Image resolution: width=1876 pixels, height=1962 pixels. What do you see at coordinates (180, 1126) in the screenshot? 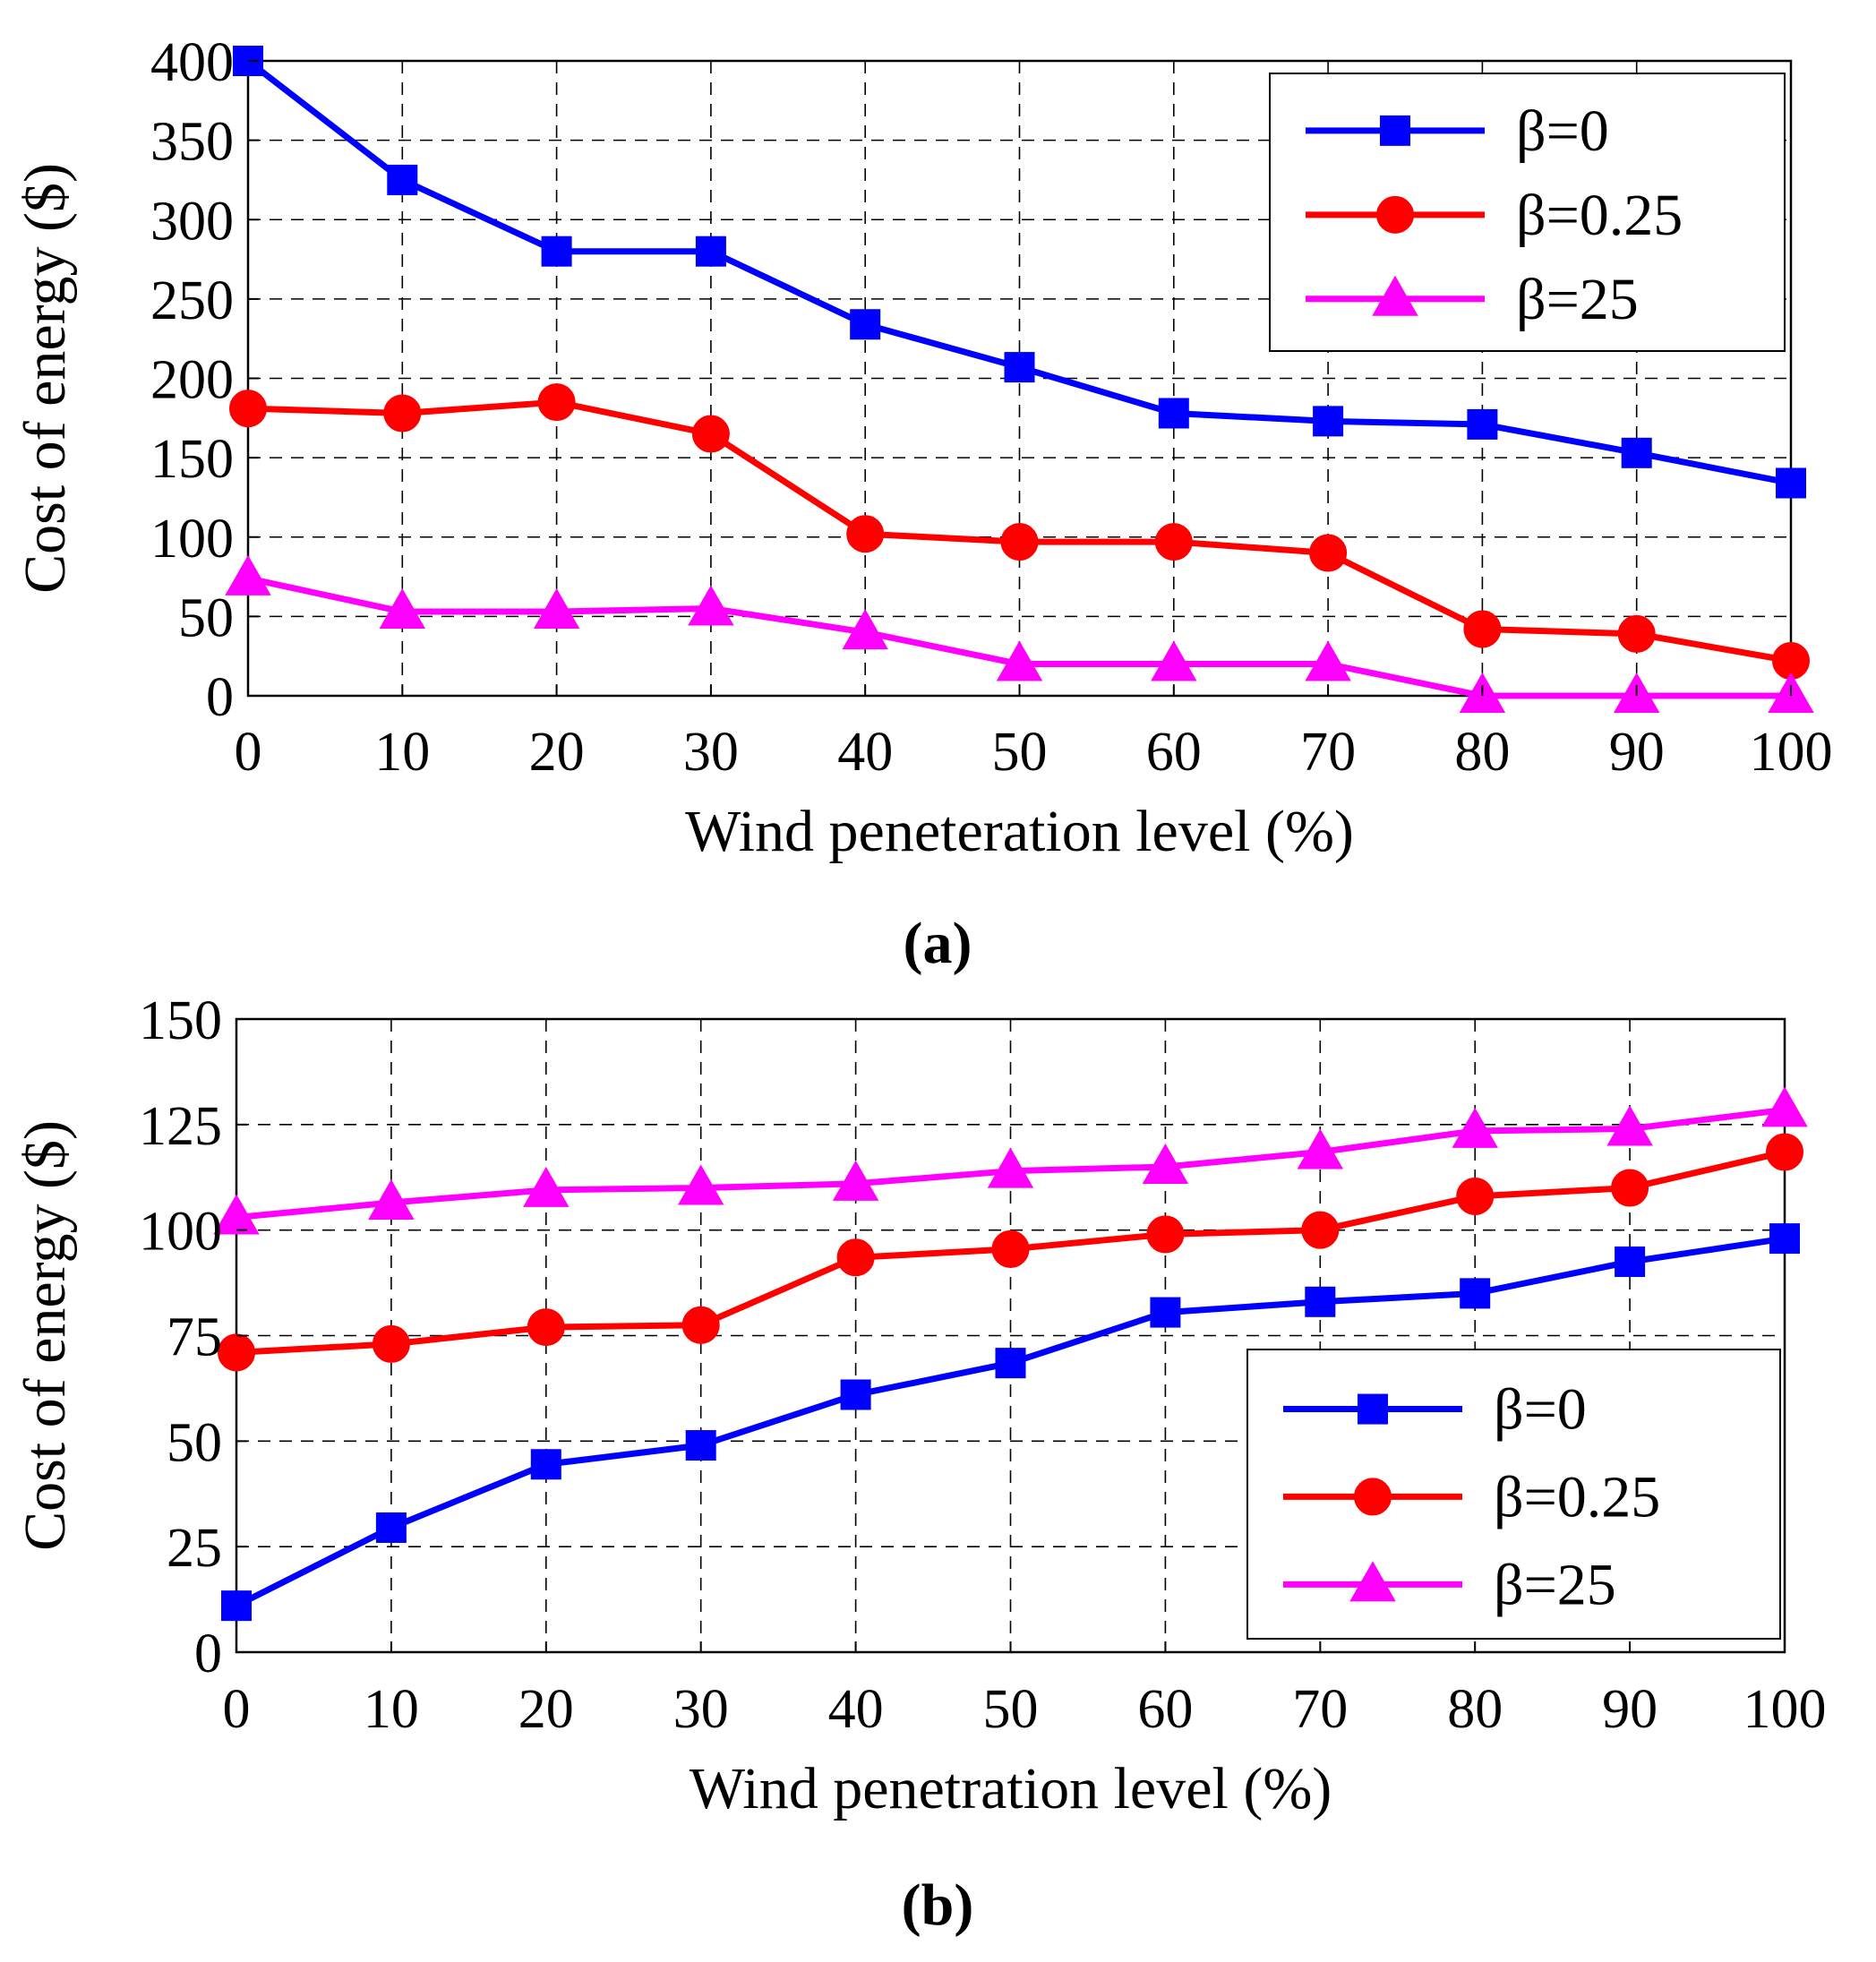
I see `y-tick-label: 125` at bounding box center [180, 1126].